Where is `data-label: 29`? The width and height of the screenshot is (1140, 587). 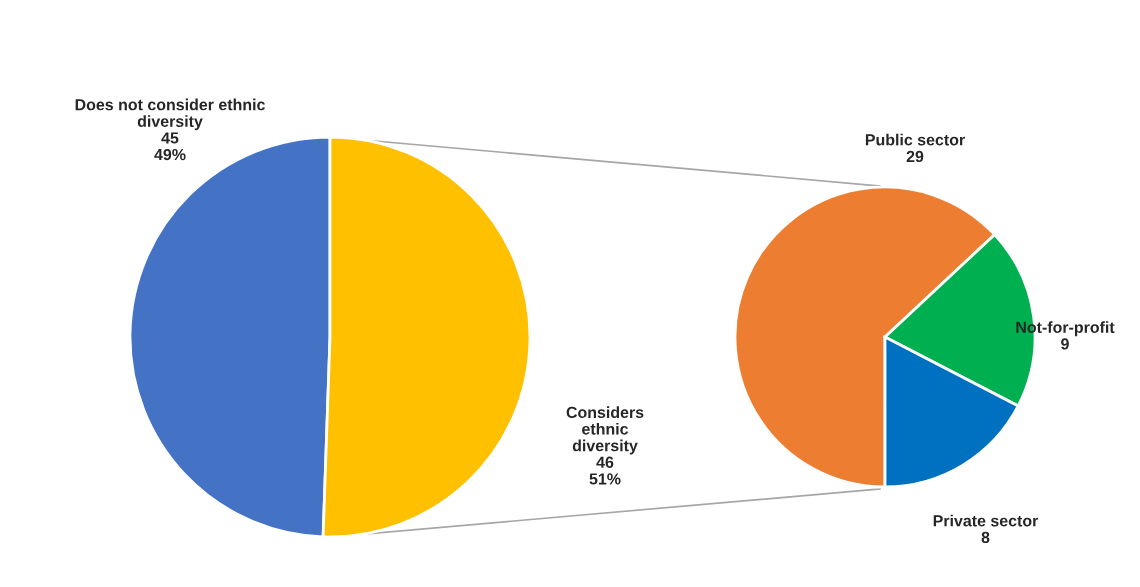 data-label: 29 is located at coordinates (915, 156).